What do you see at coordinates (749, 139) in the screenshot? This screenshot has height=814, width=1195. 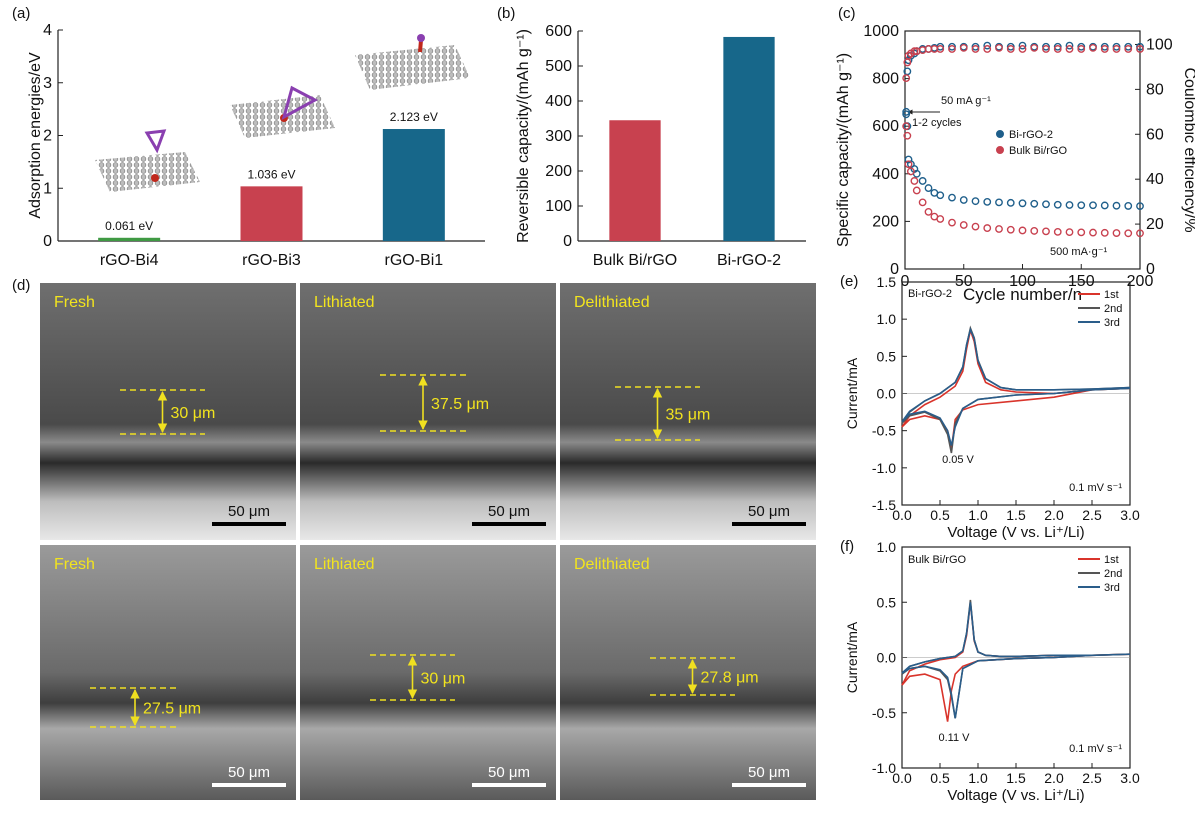 I see `bar` at bounding box center [749, 139].